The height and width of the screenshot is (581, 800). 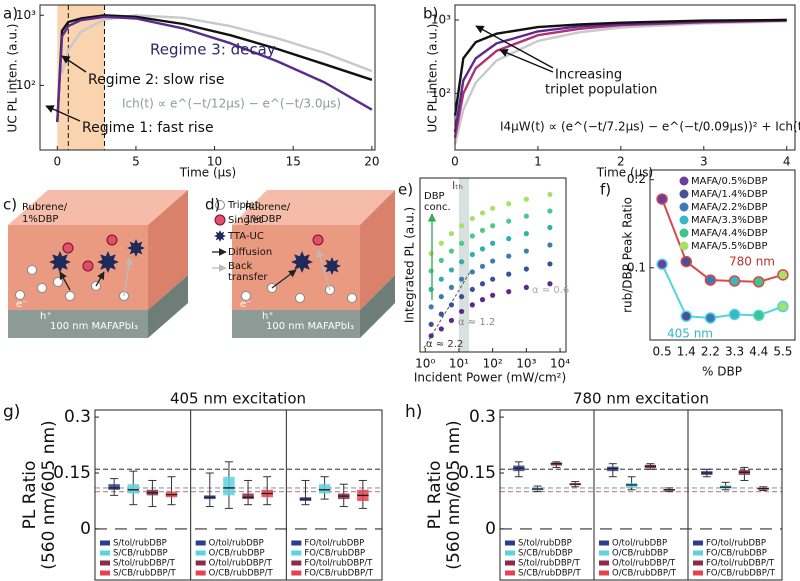 What do you see at coordinates (145, 574) in the screenshot?
I see `legend-label: S/CB/rubDBP/T` at bounding box center [145, 574].